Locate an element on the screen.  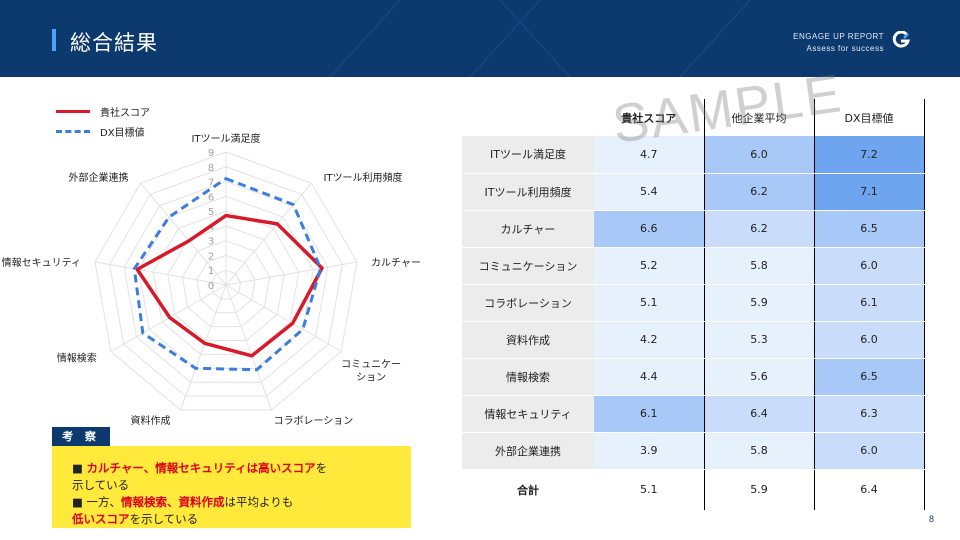
axis-label-line: 外部企業連携 is located at coordinates (99, 177).